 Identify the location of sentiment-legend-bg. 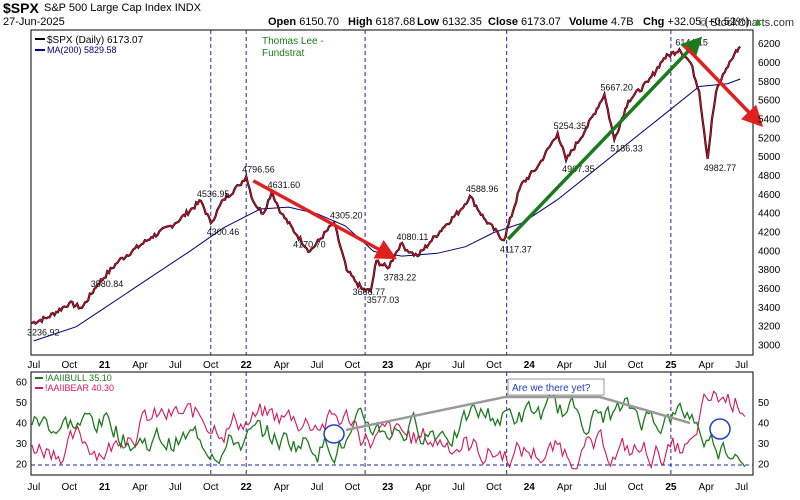
(83, 383).